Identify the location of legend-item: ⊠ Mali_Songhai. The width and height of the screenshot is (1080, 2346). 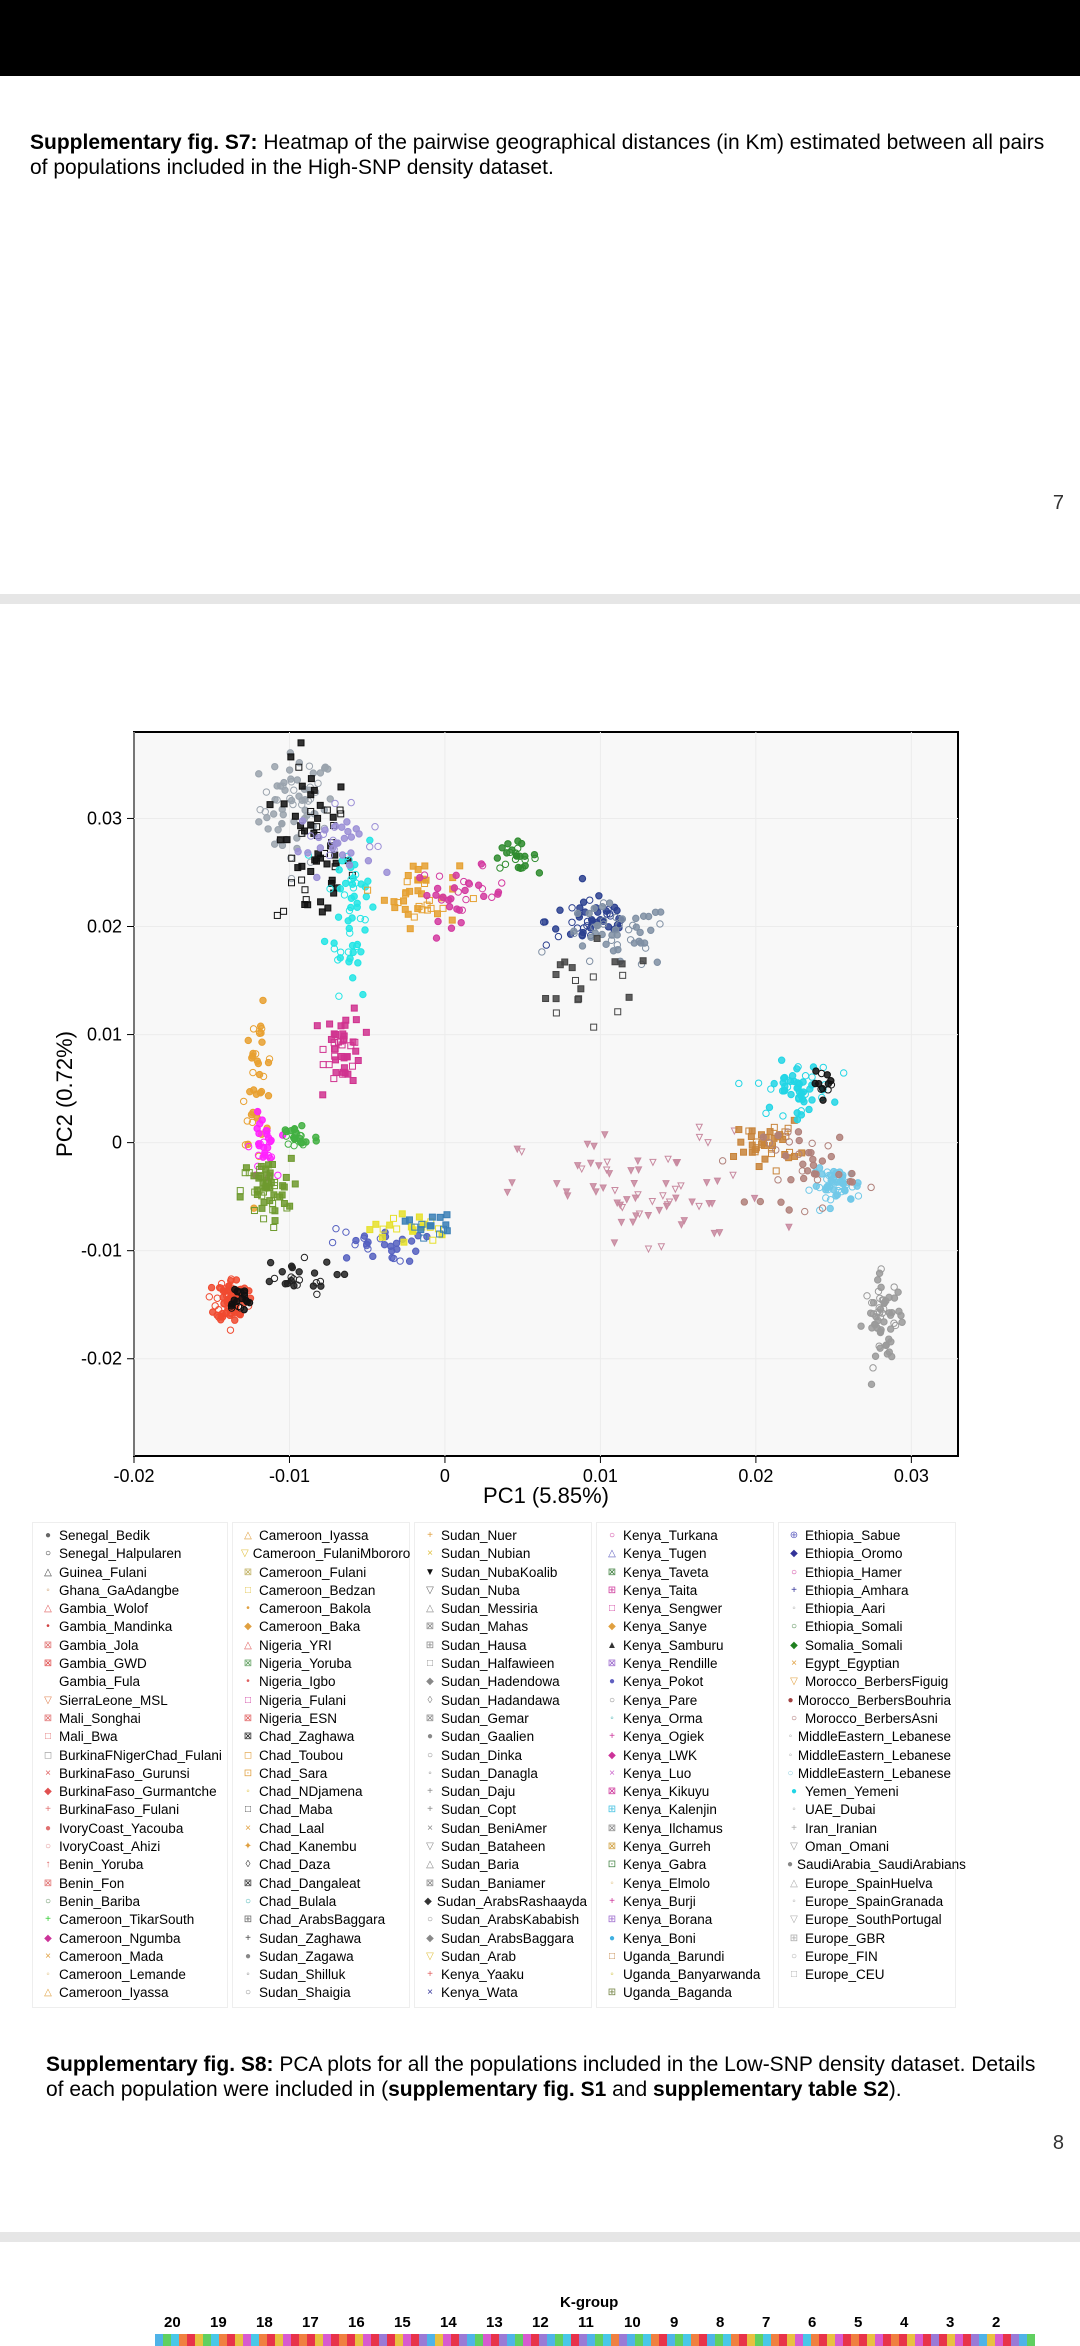
(132, 1719).